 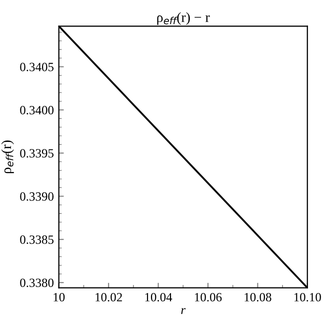 I want to click on y-tick-label: 0.3400, so click(x=37, y=110).